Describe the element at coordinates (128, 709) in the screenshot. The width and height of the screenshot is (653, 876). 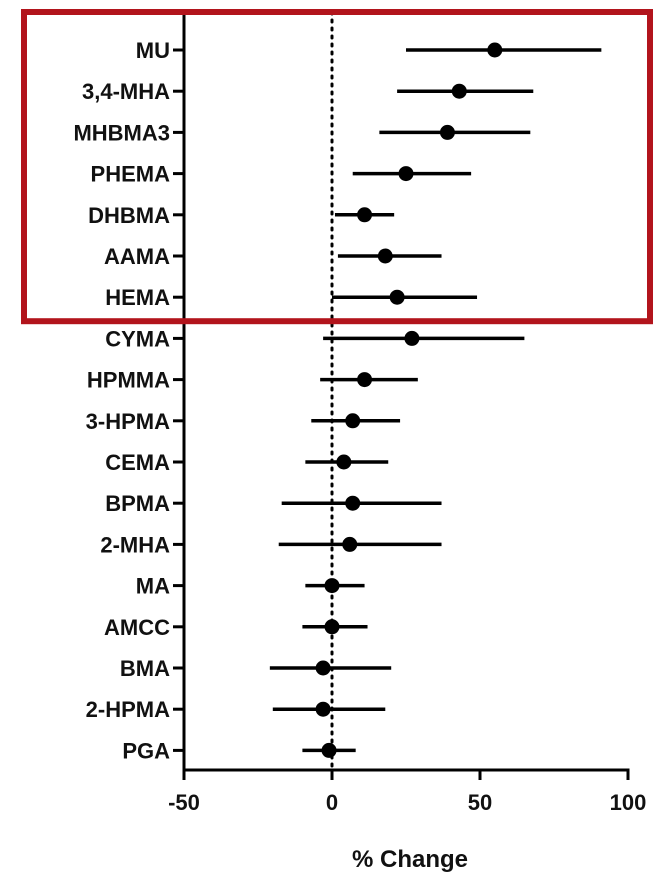
I see `category-label: 2-HPMA` at that location.